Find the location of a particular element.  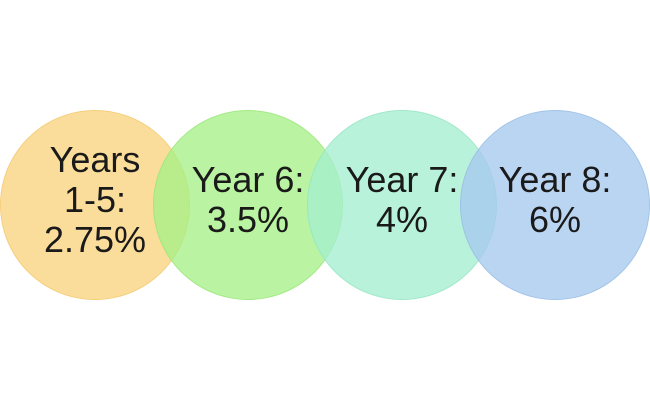

circle-label-year-8: Year 8: 6% is located at coordinates (555, 199).